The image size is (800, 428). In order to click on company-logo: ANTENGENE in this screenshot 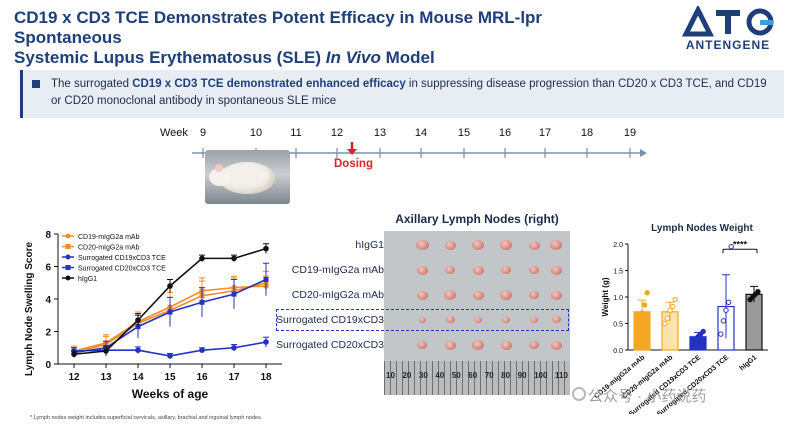, I will do `click(728, 30)`.